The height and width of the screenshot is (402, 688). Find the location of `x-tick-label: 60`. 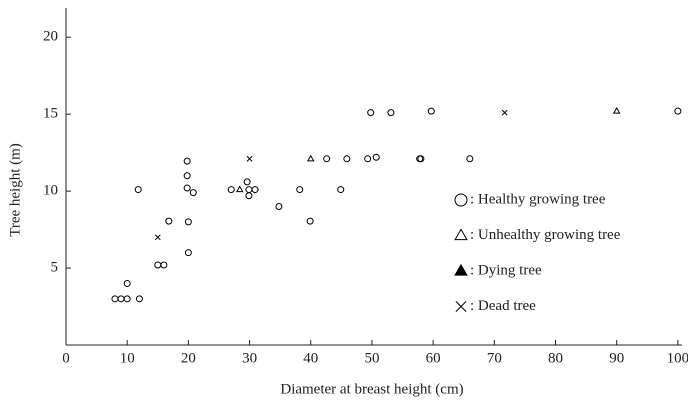

x-tick-label: 60 is located at coordinates (433, 358).